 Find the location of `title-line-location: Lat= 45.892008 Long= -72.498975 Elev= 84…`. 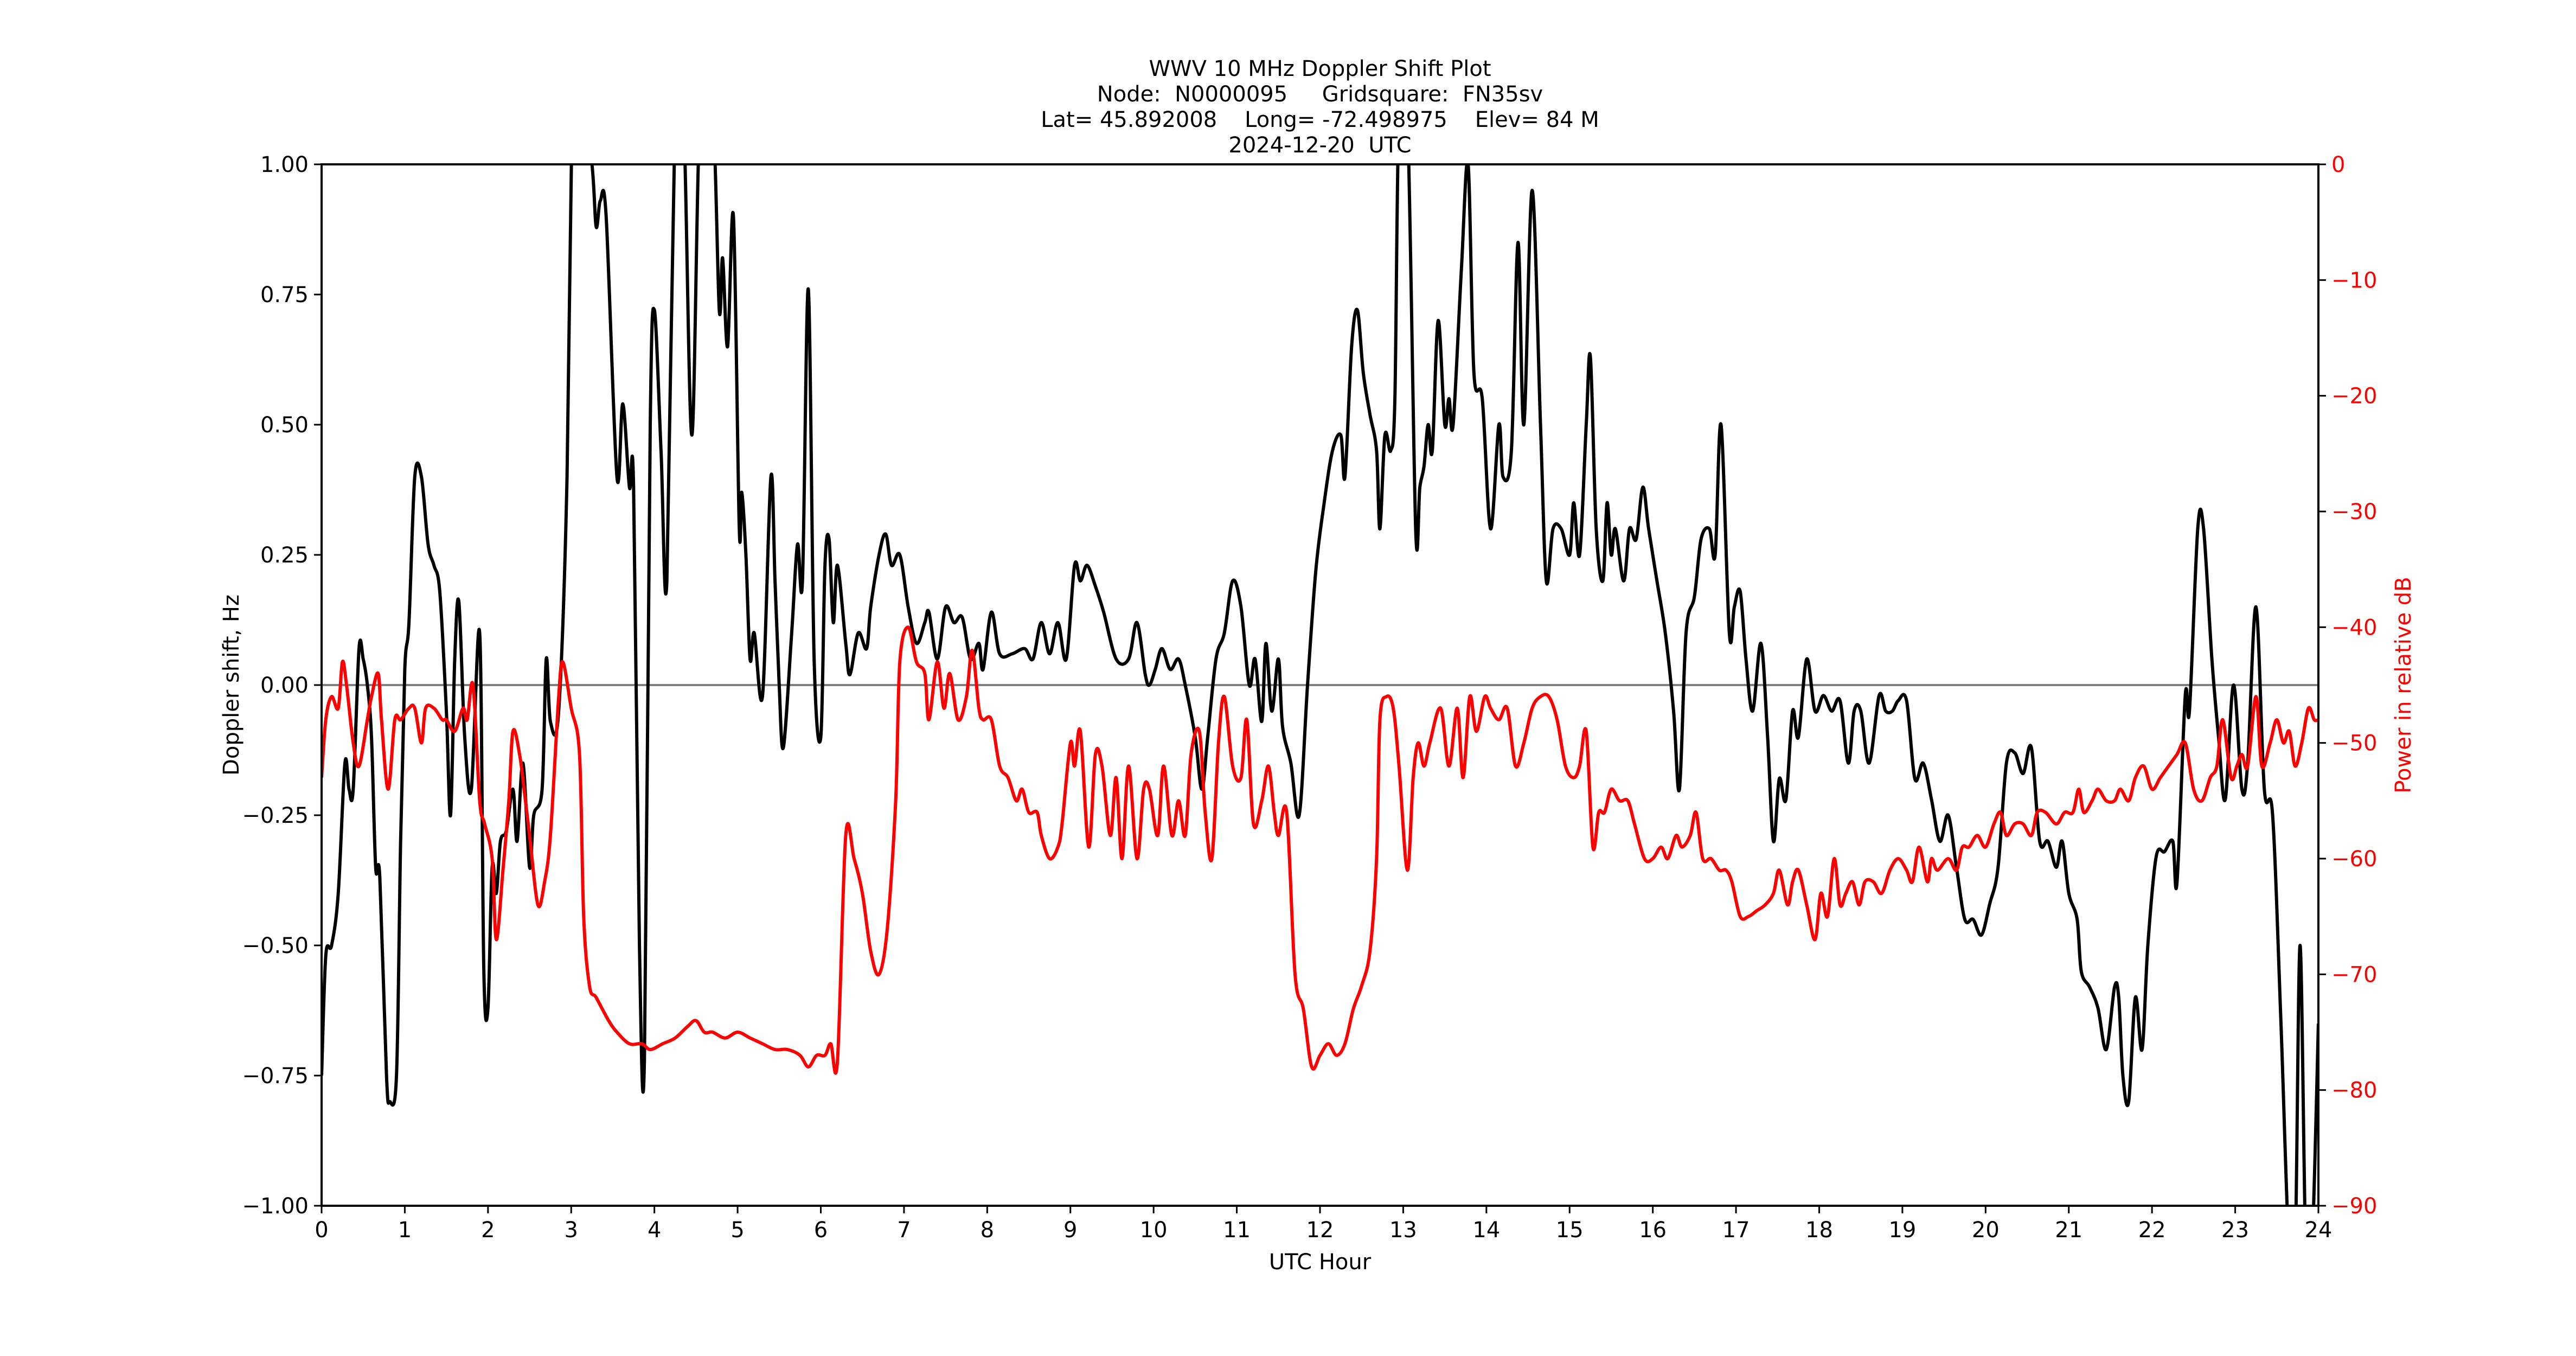

title-line-location: Lat= 45.892008 Long= -72.498975 Elev= 84… is located at coordinates (1320, 119).